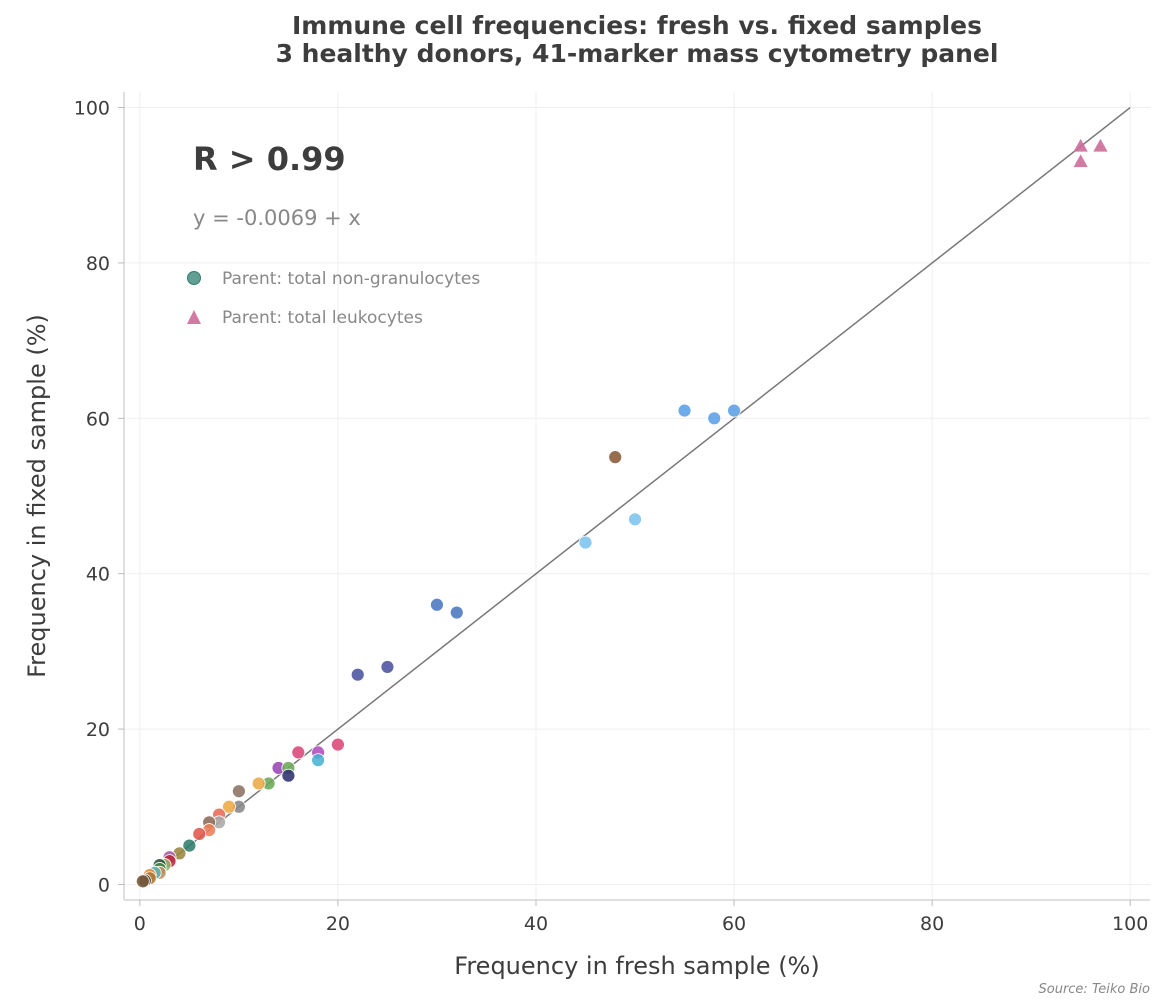 The image size is (1167, 1000). What do you see at coordinates (98, 575) in the screenshot?
I see `y-tick-label-40: 40` at bounding box center [98, 575].